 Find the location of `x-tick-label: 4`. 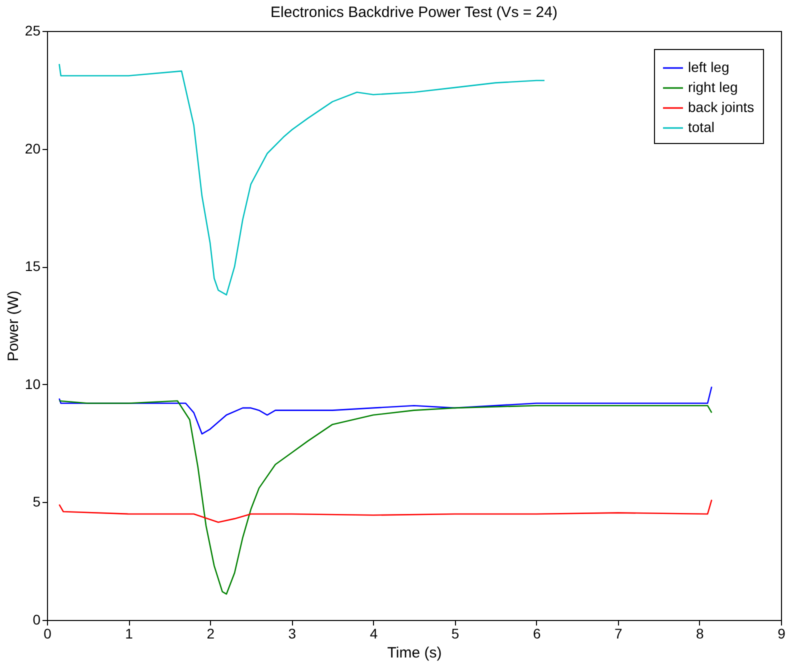

x-tick-label: 4 is located at coordinates (374, 634).